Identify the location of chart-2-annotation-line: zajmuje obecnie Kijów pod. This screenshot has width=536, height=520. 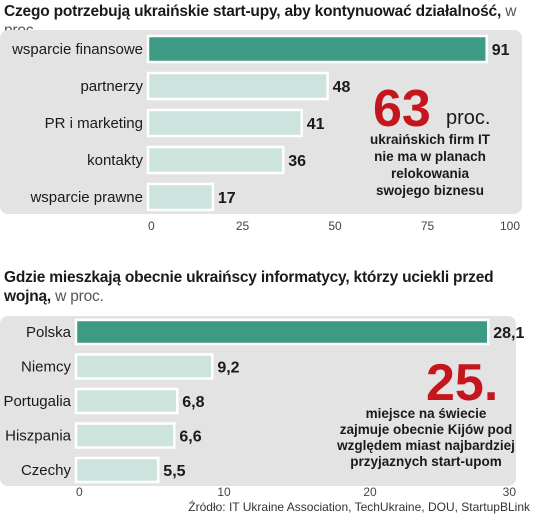
(426, 429).